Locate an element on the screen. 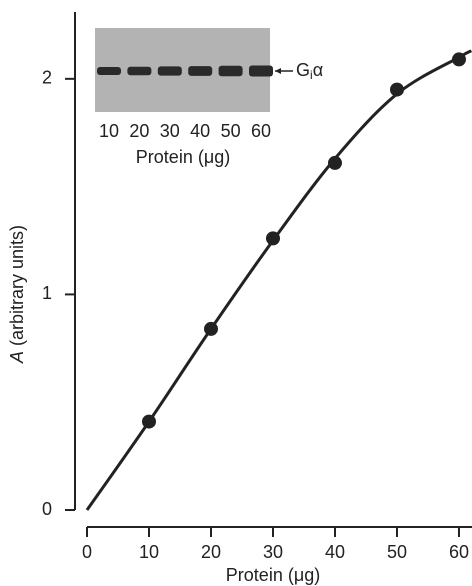 This screenshot has width=472, height=586. y-tick-label: 2 is located at coordinates (47, 78).